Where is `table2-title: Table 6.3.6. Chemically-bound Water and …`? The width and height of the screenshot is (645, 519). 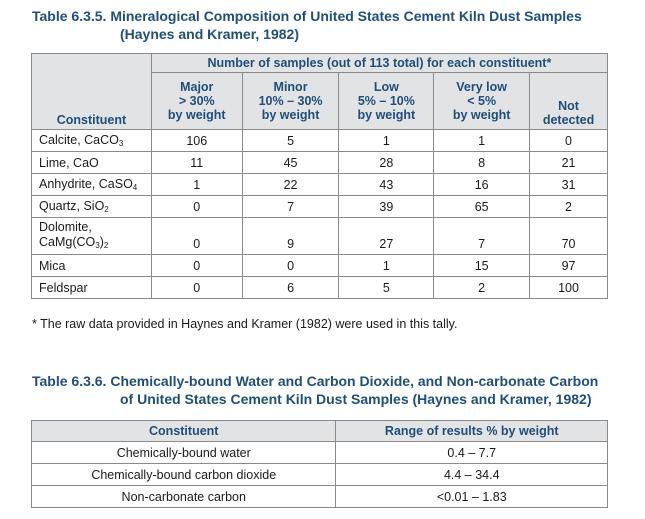 table2-title: Table 6.3.6. Chemically-bound Water and … is located at coordinates (315, 390).